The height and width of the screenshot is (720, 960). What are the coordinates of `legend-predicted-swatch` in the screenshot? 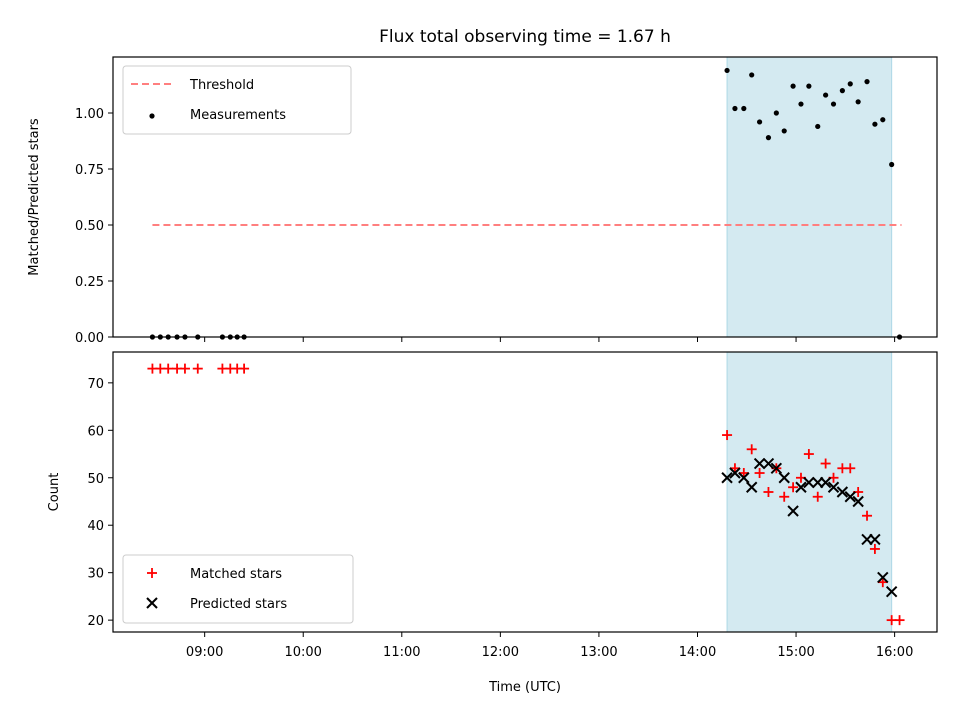 It's located at (152, 603).